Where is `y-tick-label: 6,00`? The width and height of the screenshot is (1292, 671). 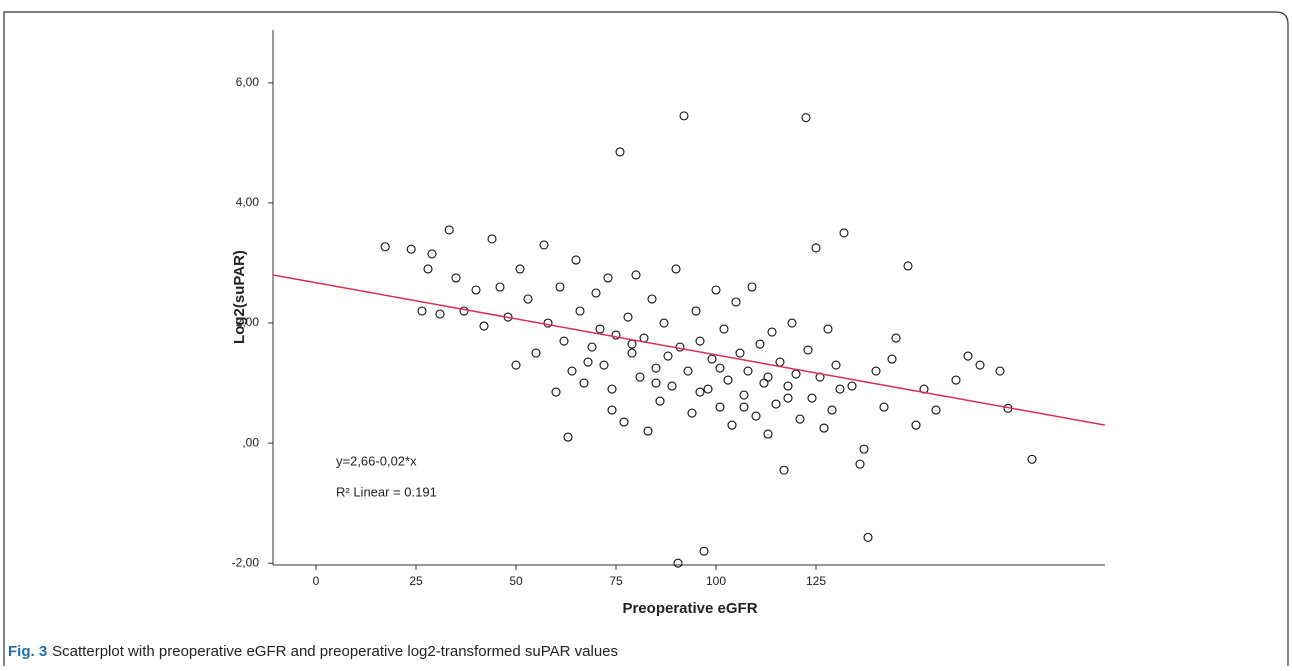 y-tick-label: 6,00 is located at coordinates (248, 82).